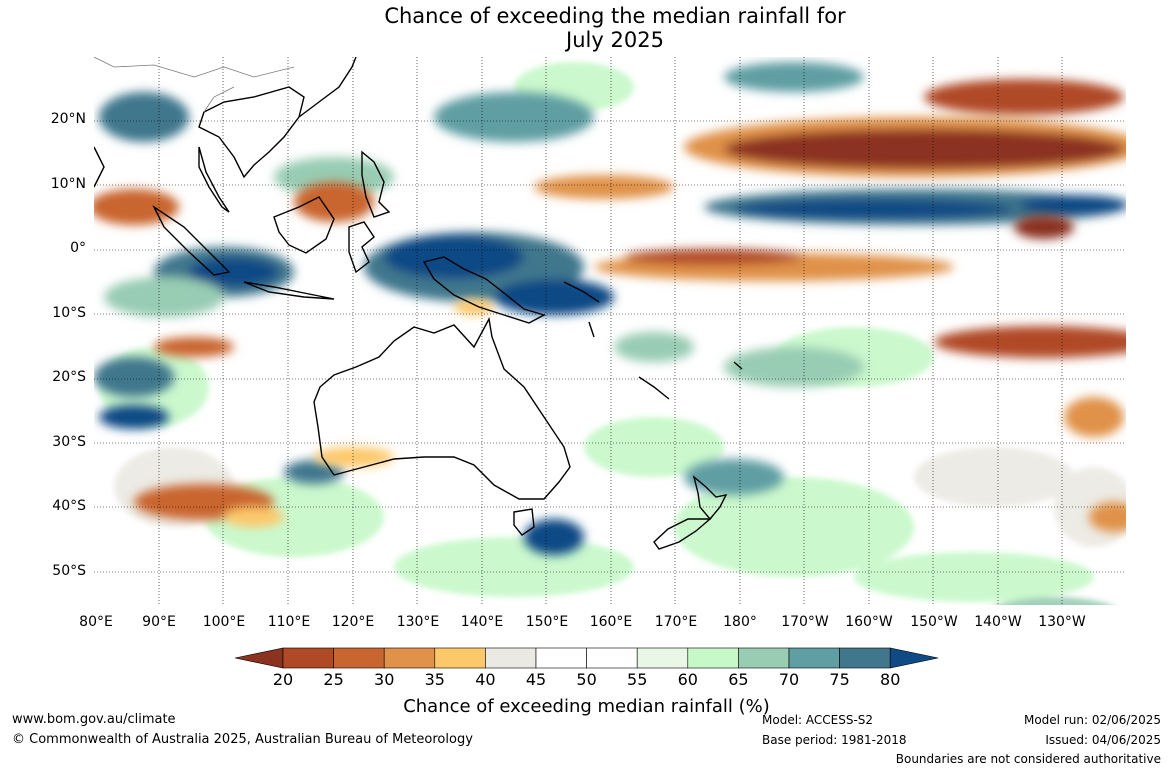  What do you see at coordinates (159, 622) in the screenshot?
I see `lon-label-90e: 90°E` at bounding box center [159, 622].